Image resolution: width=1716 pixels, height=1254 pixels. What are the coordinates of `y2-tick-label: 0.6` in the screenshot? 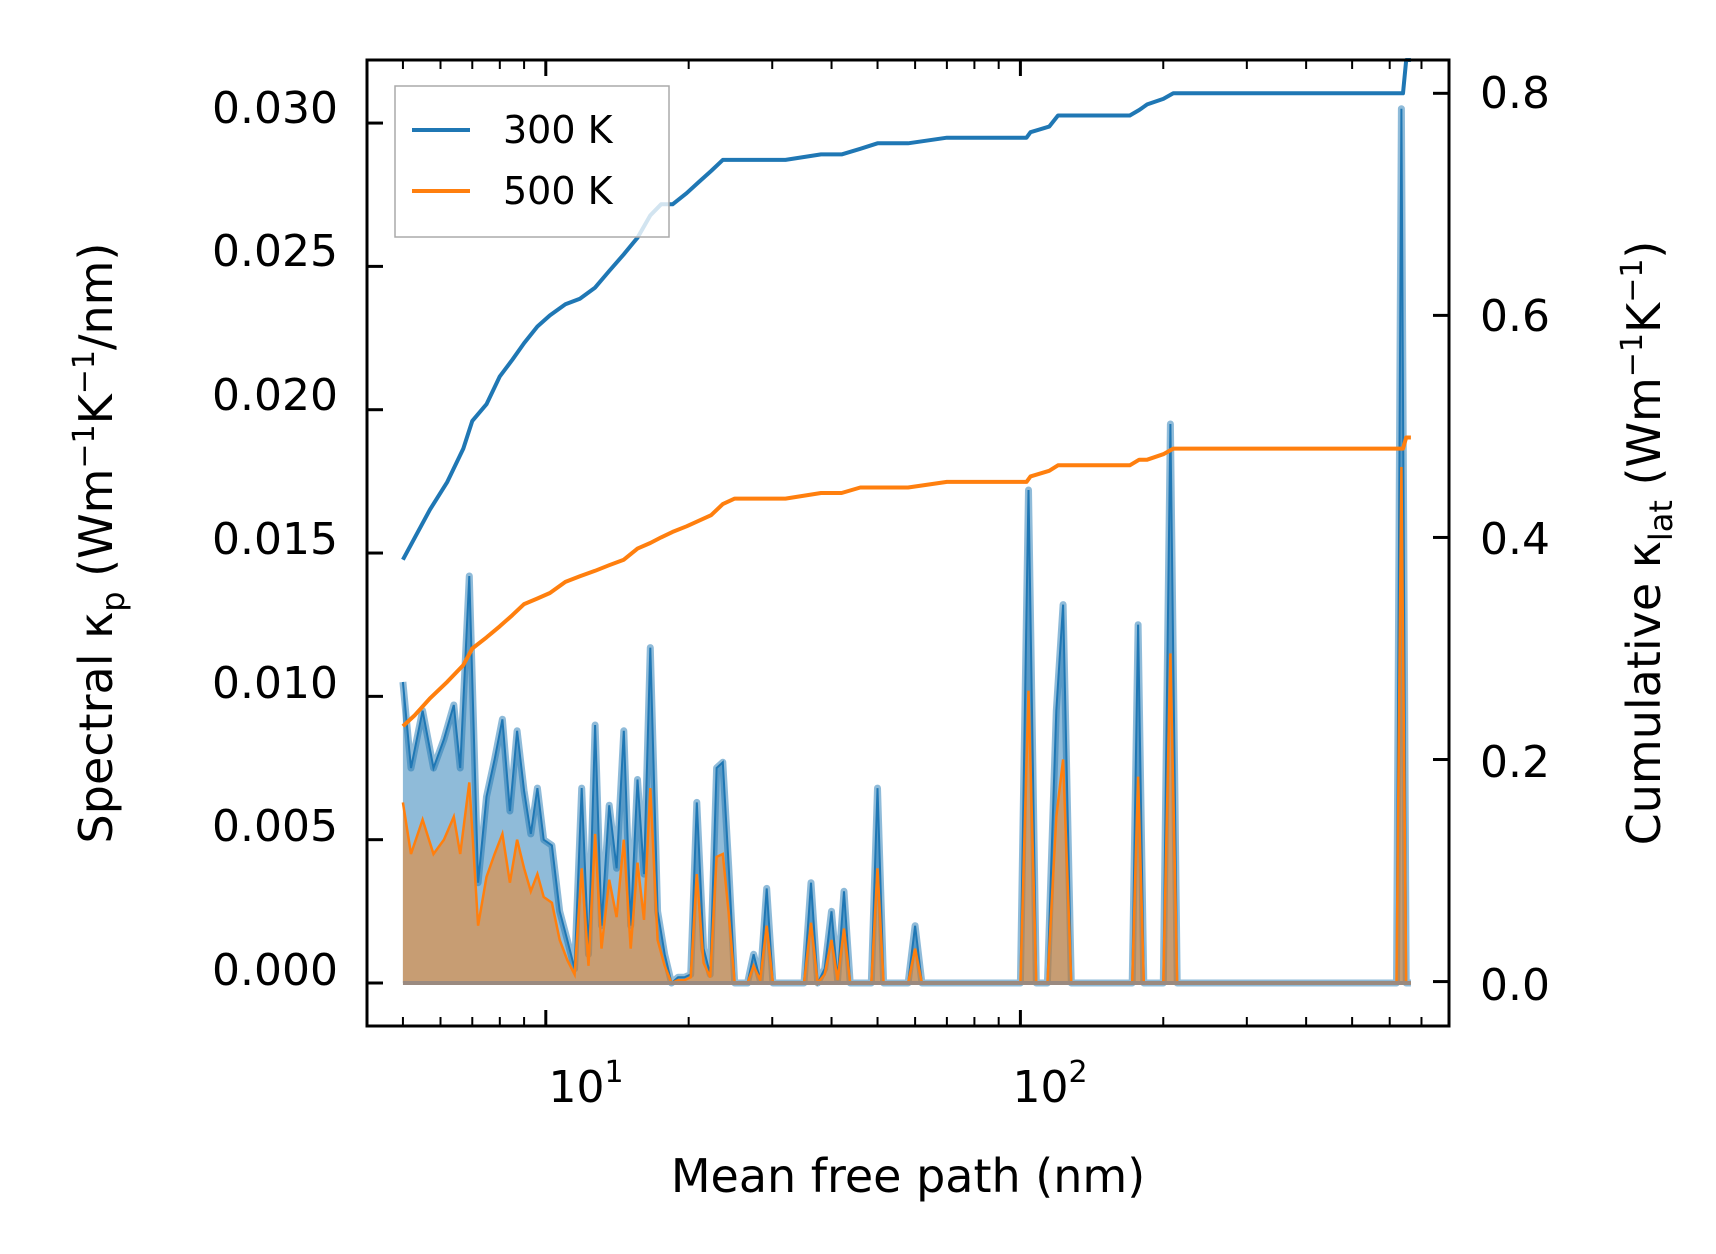 It's located at (1515, 316).